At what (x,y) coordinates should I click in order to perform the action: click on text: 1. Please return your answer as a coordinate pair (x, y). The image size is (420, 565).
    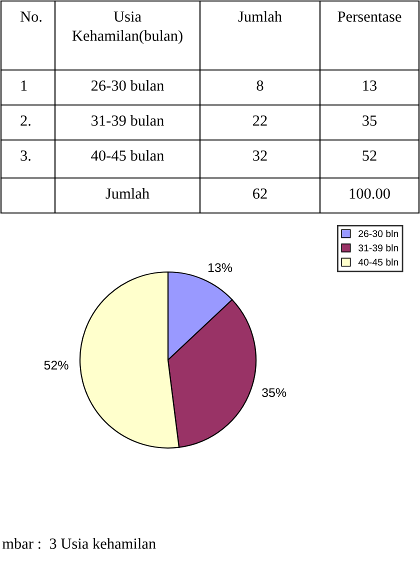
    Looking at the image, I should click on (24, 85).